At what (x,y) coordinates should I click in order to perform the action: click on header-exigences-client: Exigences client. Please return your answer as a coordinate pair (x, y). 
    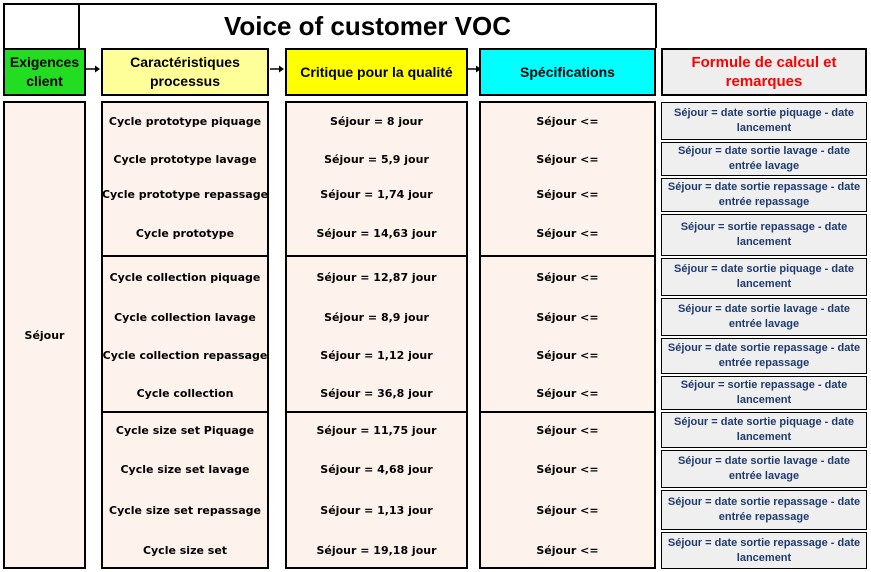
    Looking at the image, I should click on (44, 72).